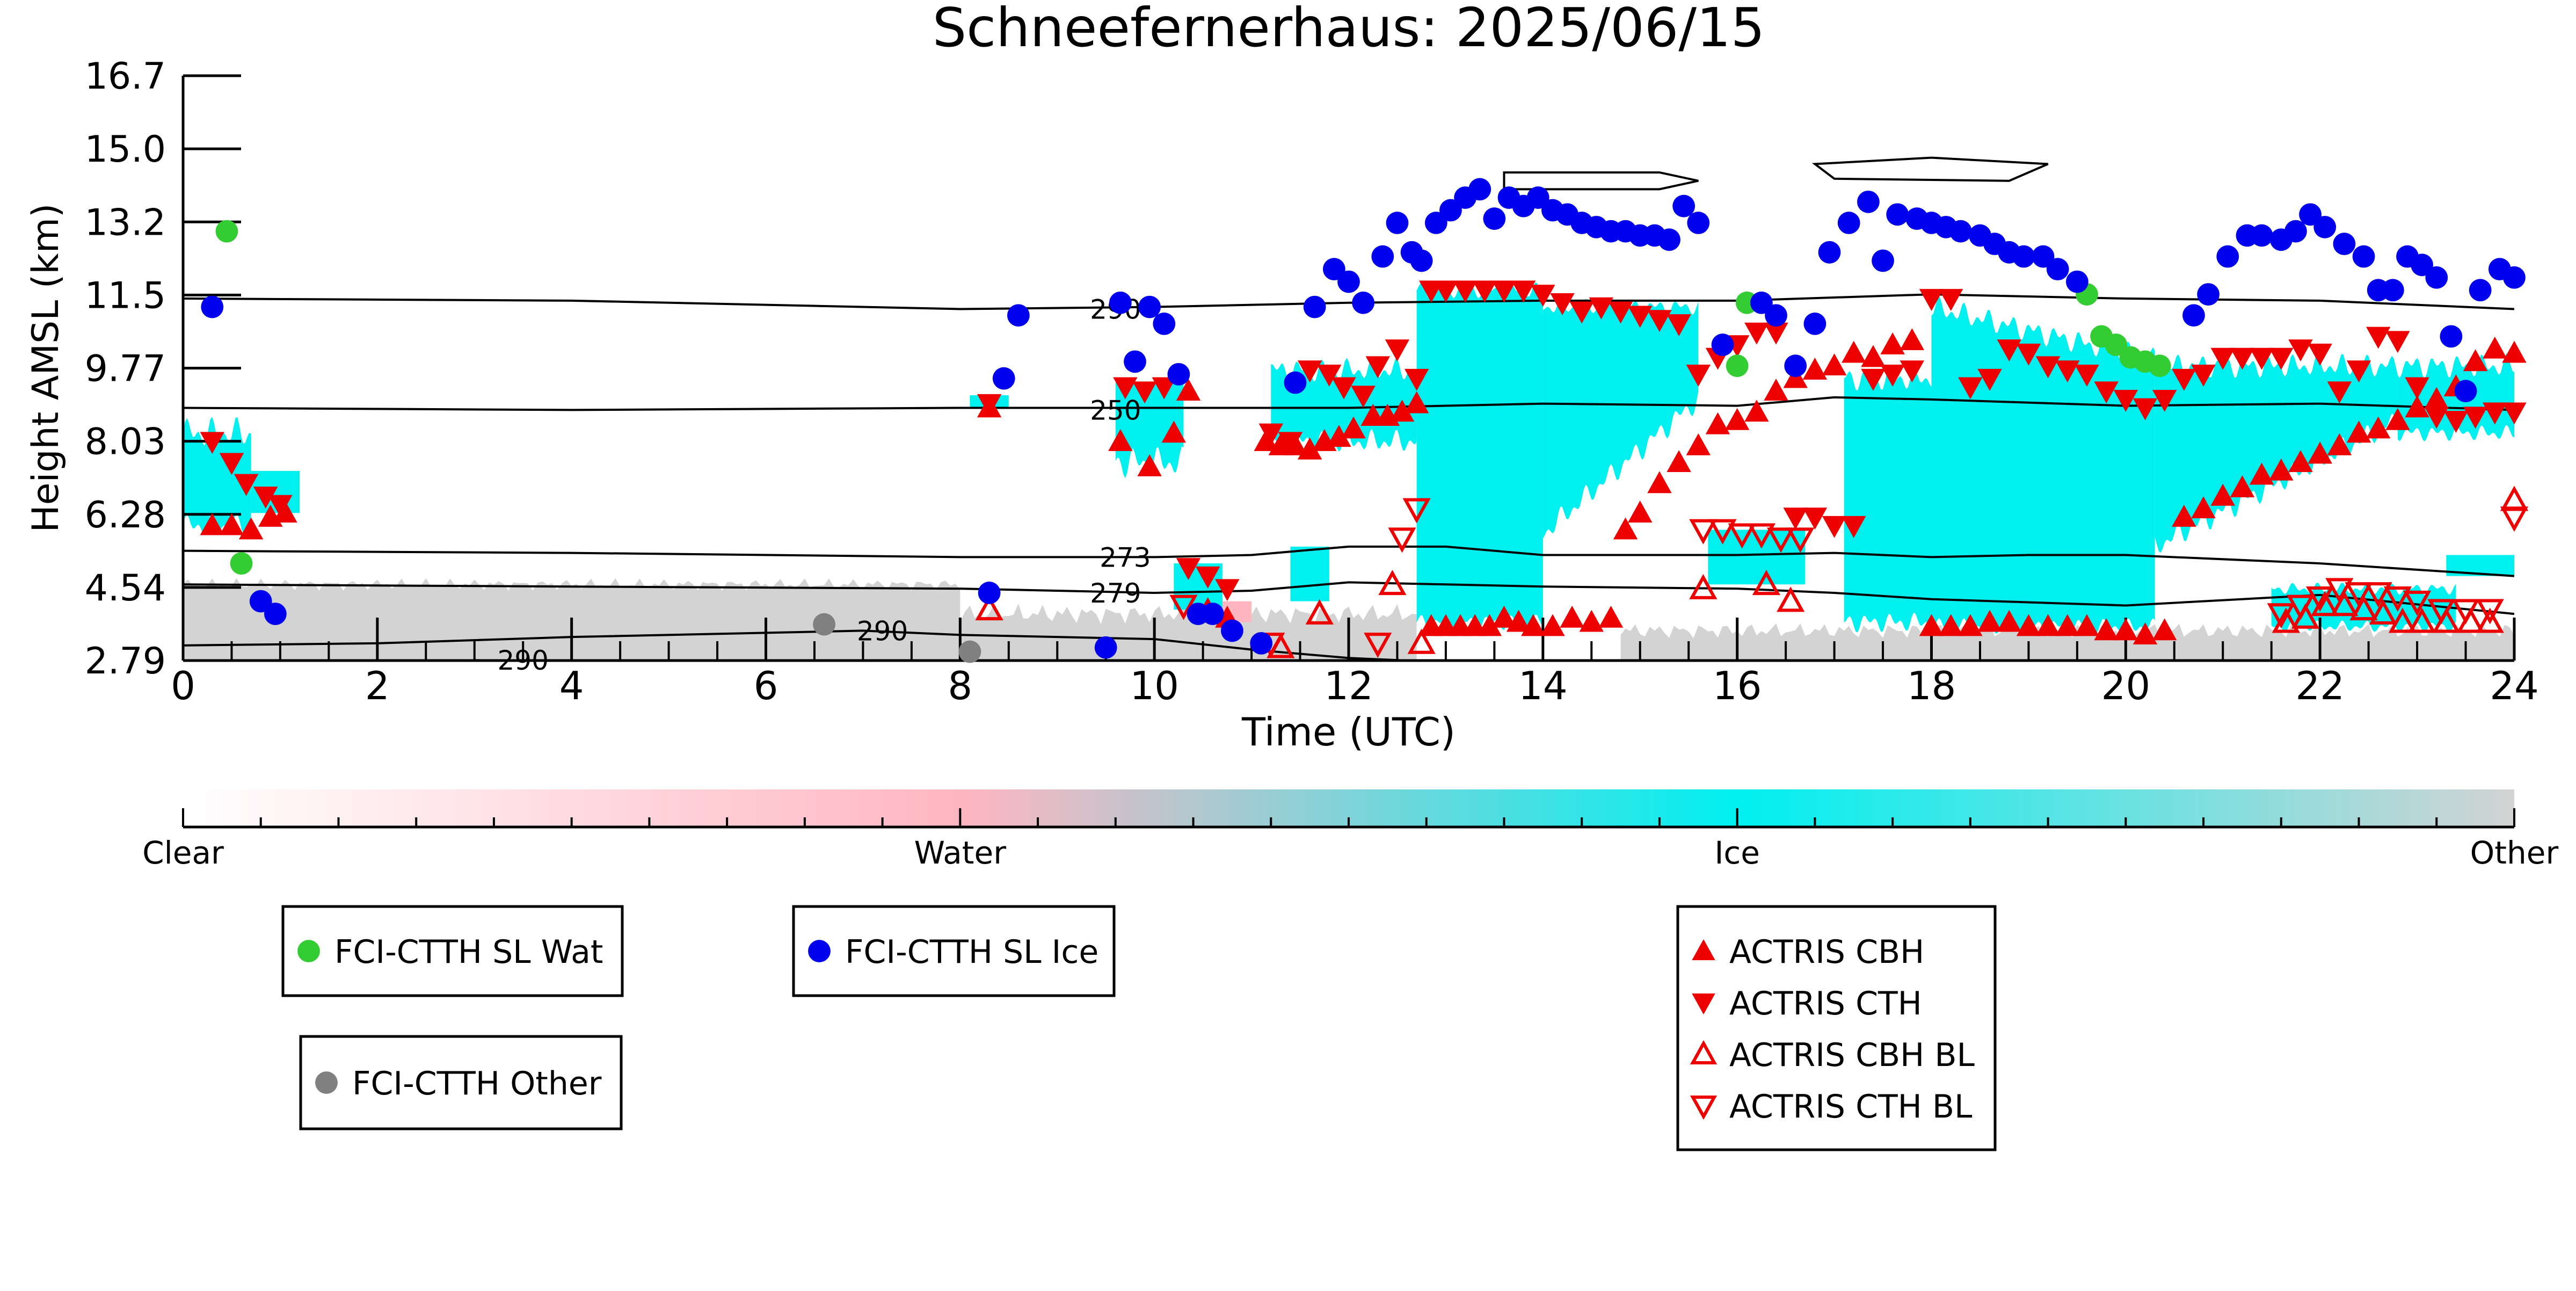 The image size is (2576, 1291). What do you see at coordinates (766, 685) in the screenshot?
I see `x-tick-label: 6` at bounding box center [766, 685].